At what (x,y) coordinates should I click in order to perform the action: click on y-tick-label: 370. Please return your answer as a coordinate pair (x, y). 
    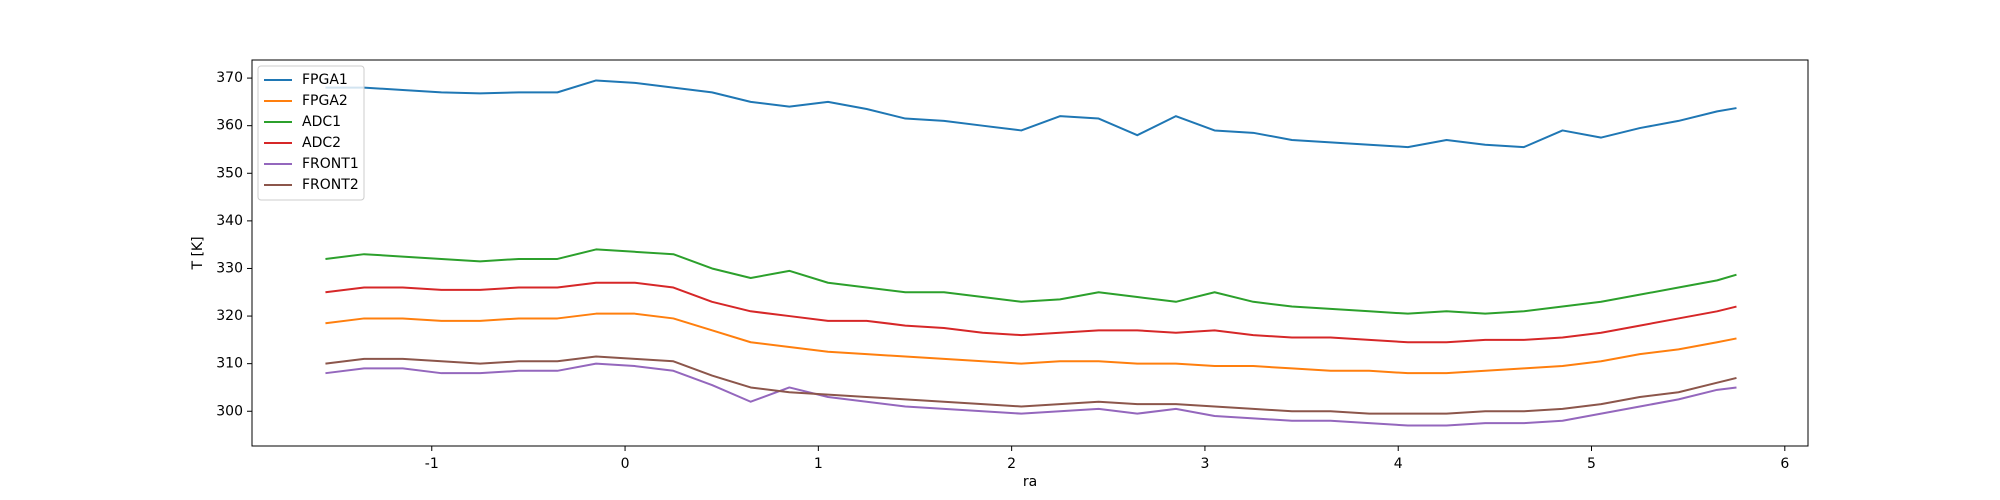
    Looking at the image, I should click on (229, 78).